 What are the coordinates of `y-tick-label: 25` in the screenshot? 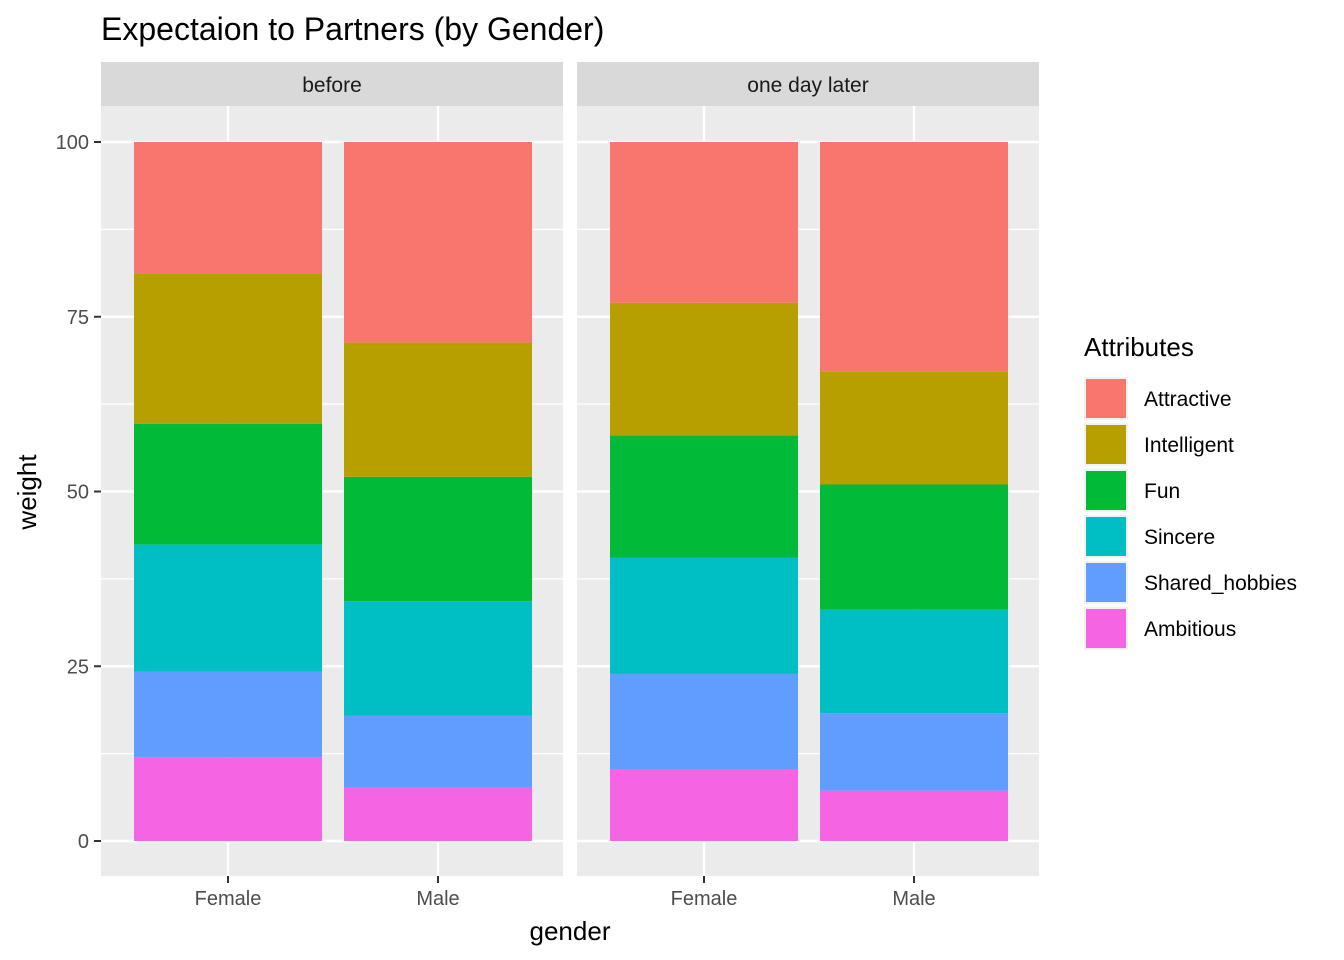 It's located at (78, 667).